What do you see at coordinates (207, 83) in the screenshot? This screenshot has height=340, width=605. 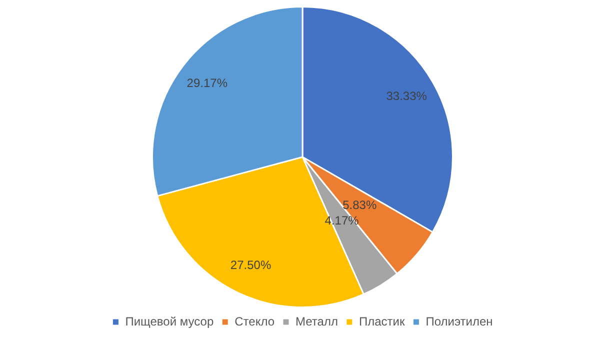 I see `data-label: 29.17%` at bounding box center [207, 83].